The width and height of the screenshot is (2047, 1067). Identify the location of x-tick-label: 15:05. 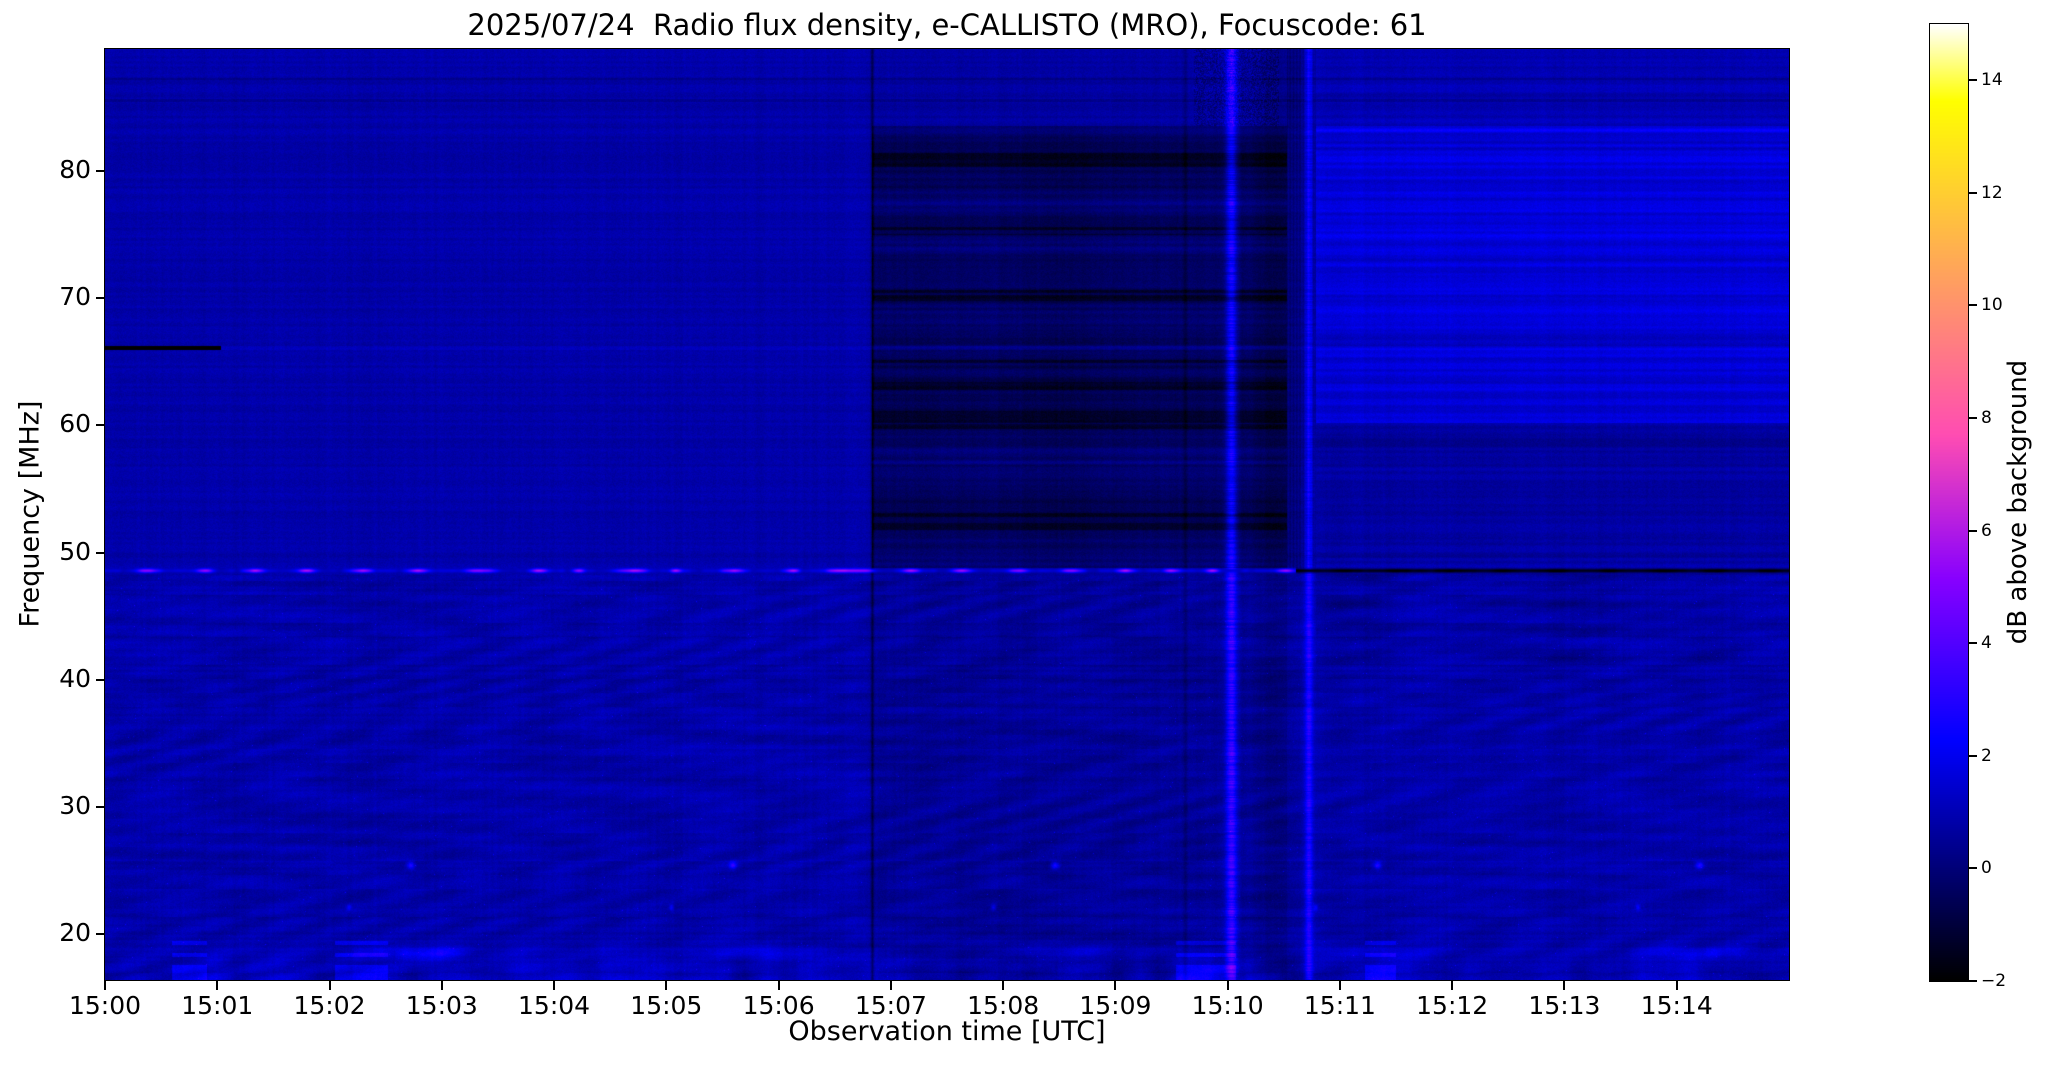
(666, 1005).